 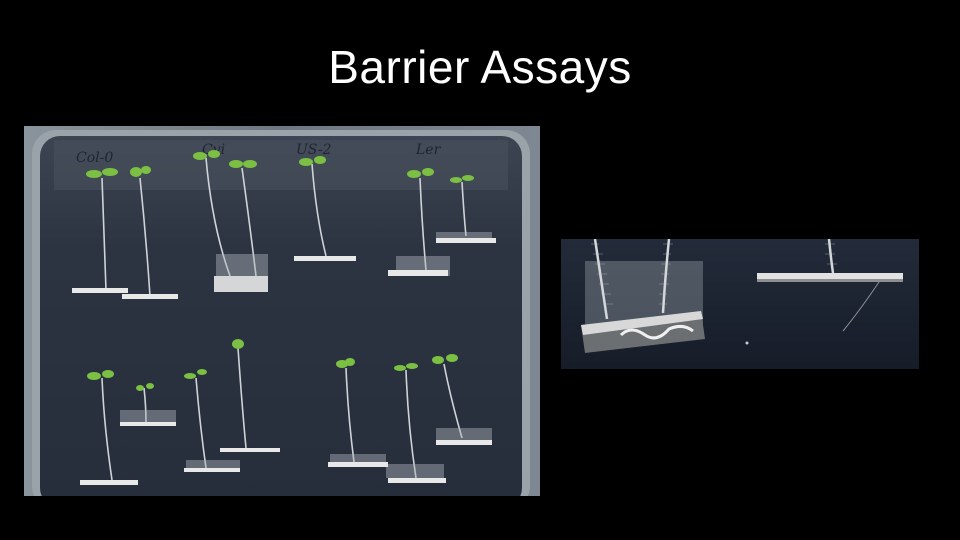 I want to click on closeup-barriers, so click(x=742, y=313).